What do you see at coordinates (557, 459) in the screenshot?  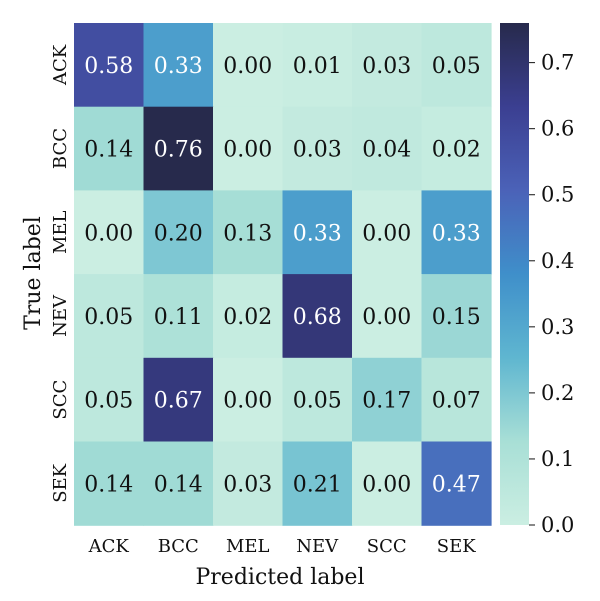 I see `colorbar-tick-label: 0.1` at bounding box center [557, 459].